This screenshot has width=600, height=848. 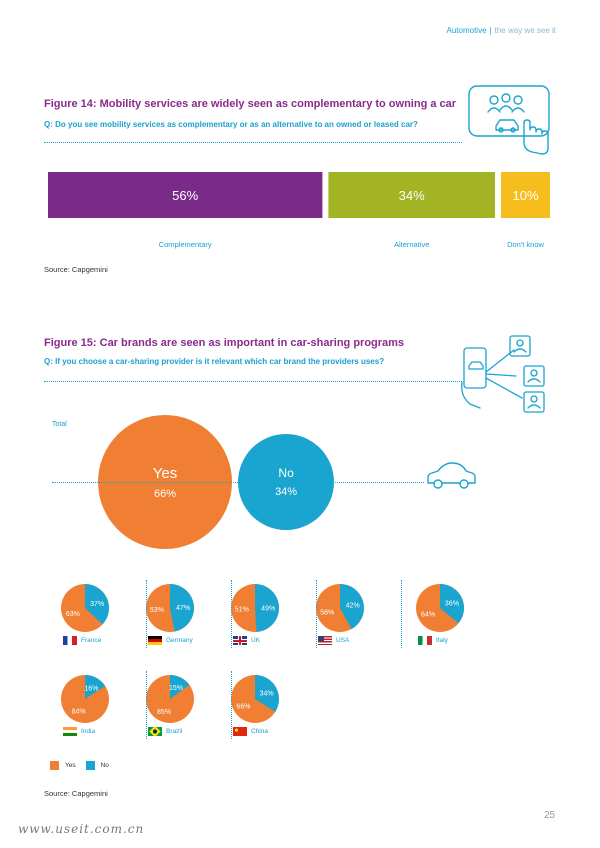 I want to click on bar-value-label: 34%, so click(x=412, y=195).